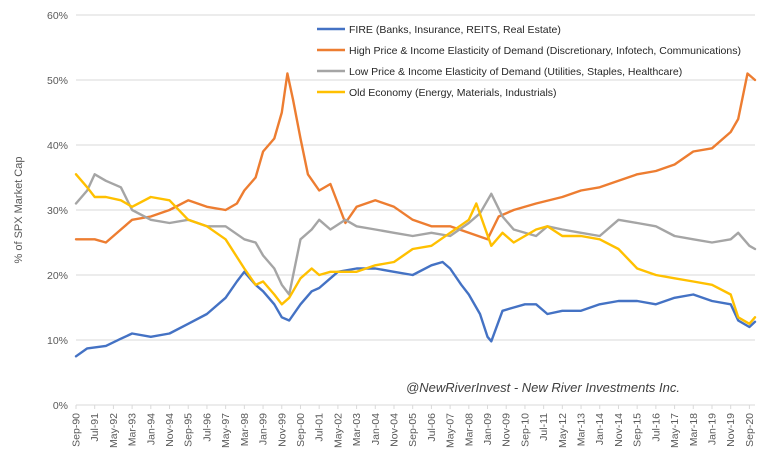  Describe the element at coordinates (600, 429) in the screenshot. I see `x-tick-label: Jan-14` at that location.